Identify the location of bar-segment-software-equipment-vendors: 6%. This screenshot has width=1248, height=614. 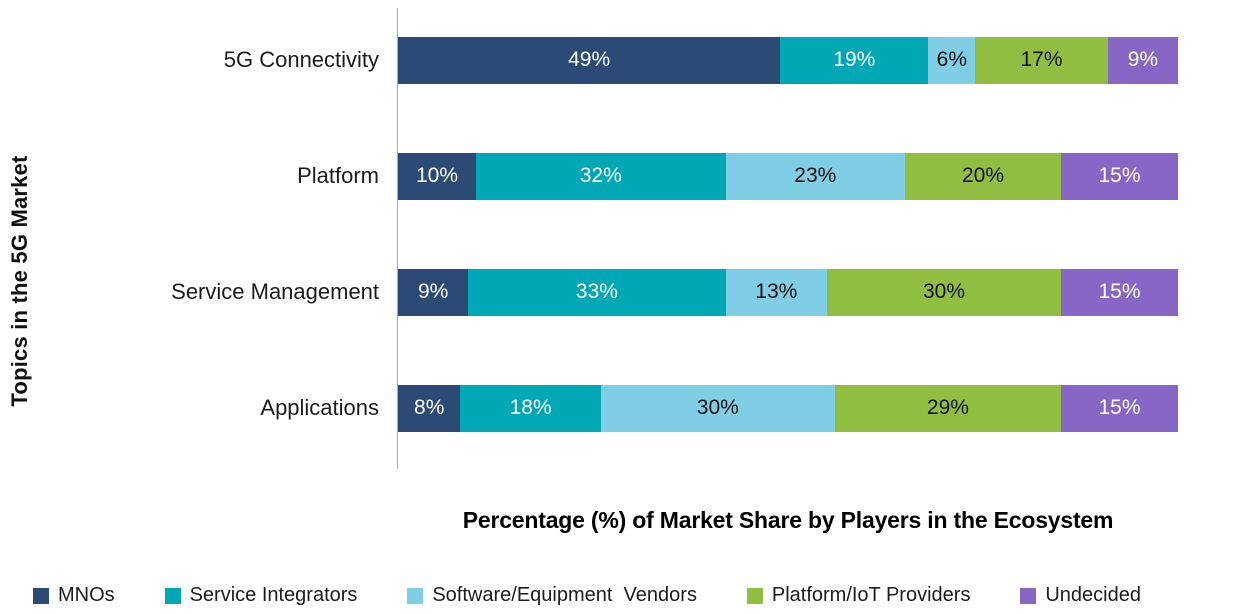
(952, 60).